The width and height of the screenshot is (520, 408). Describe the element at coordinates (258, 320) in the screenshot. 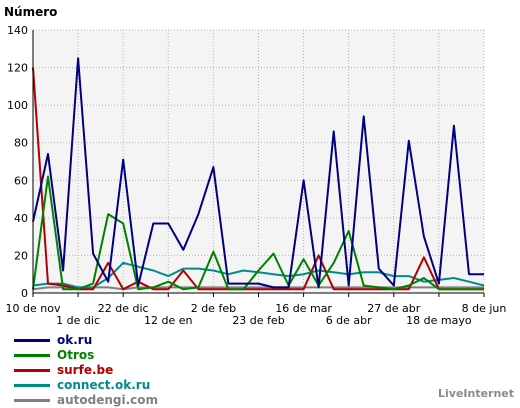

I see `x-tick-label-row2-15: 23 de feb` at that location.